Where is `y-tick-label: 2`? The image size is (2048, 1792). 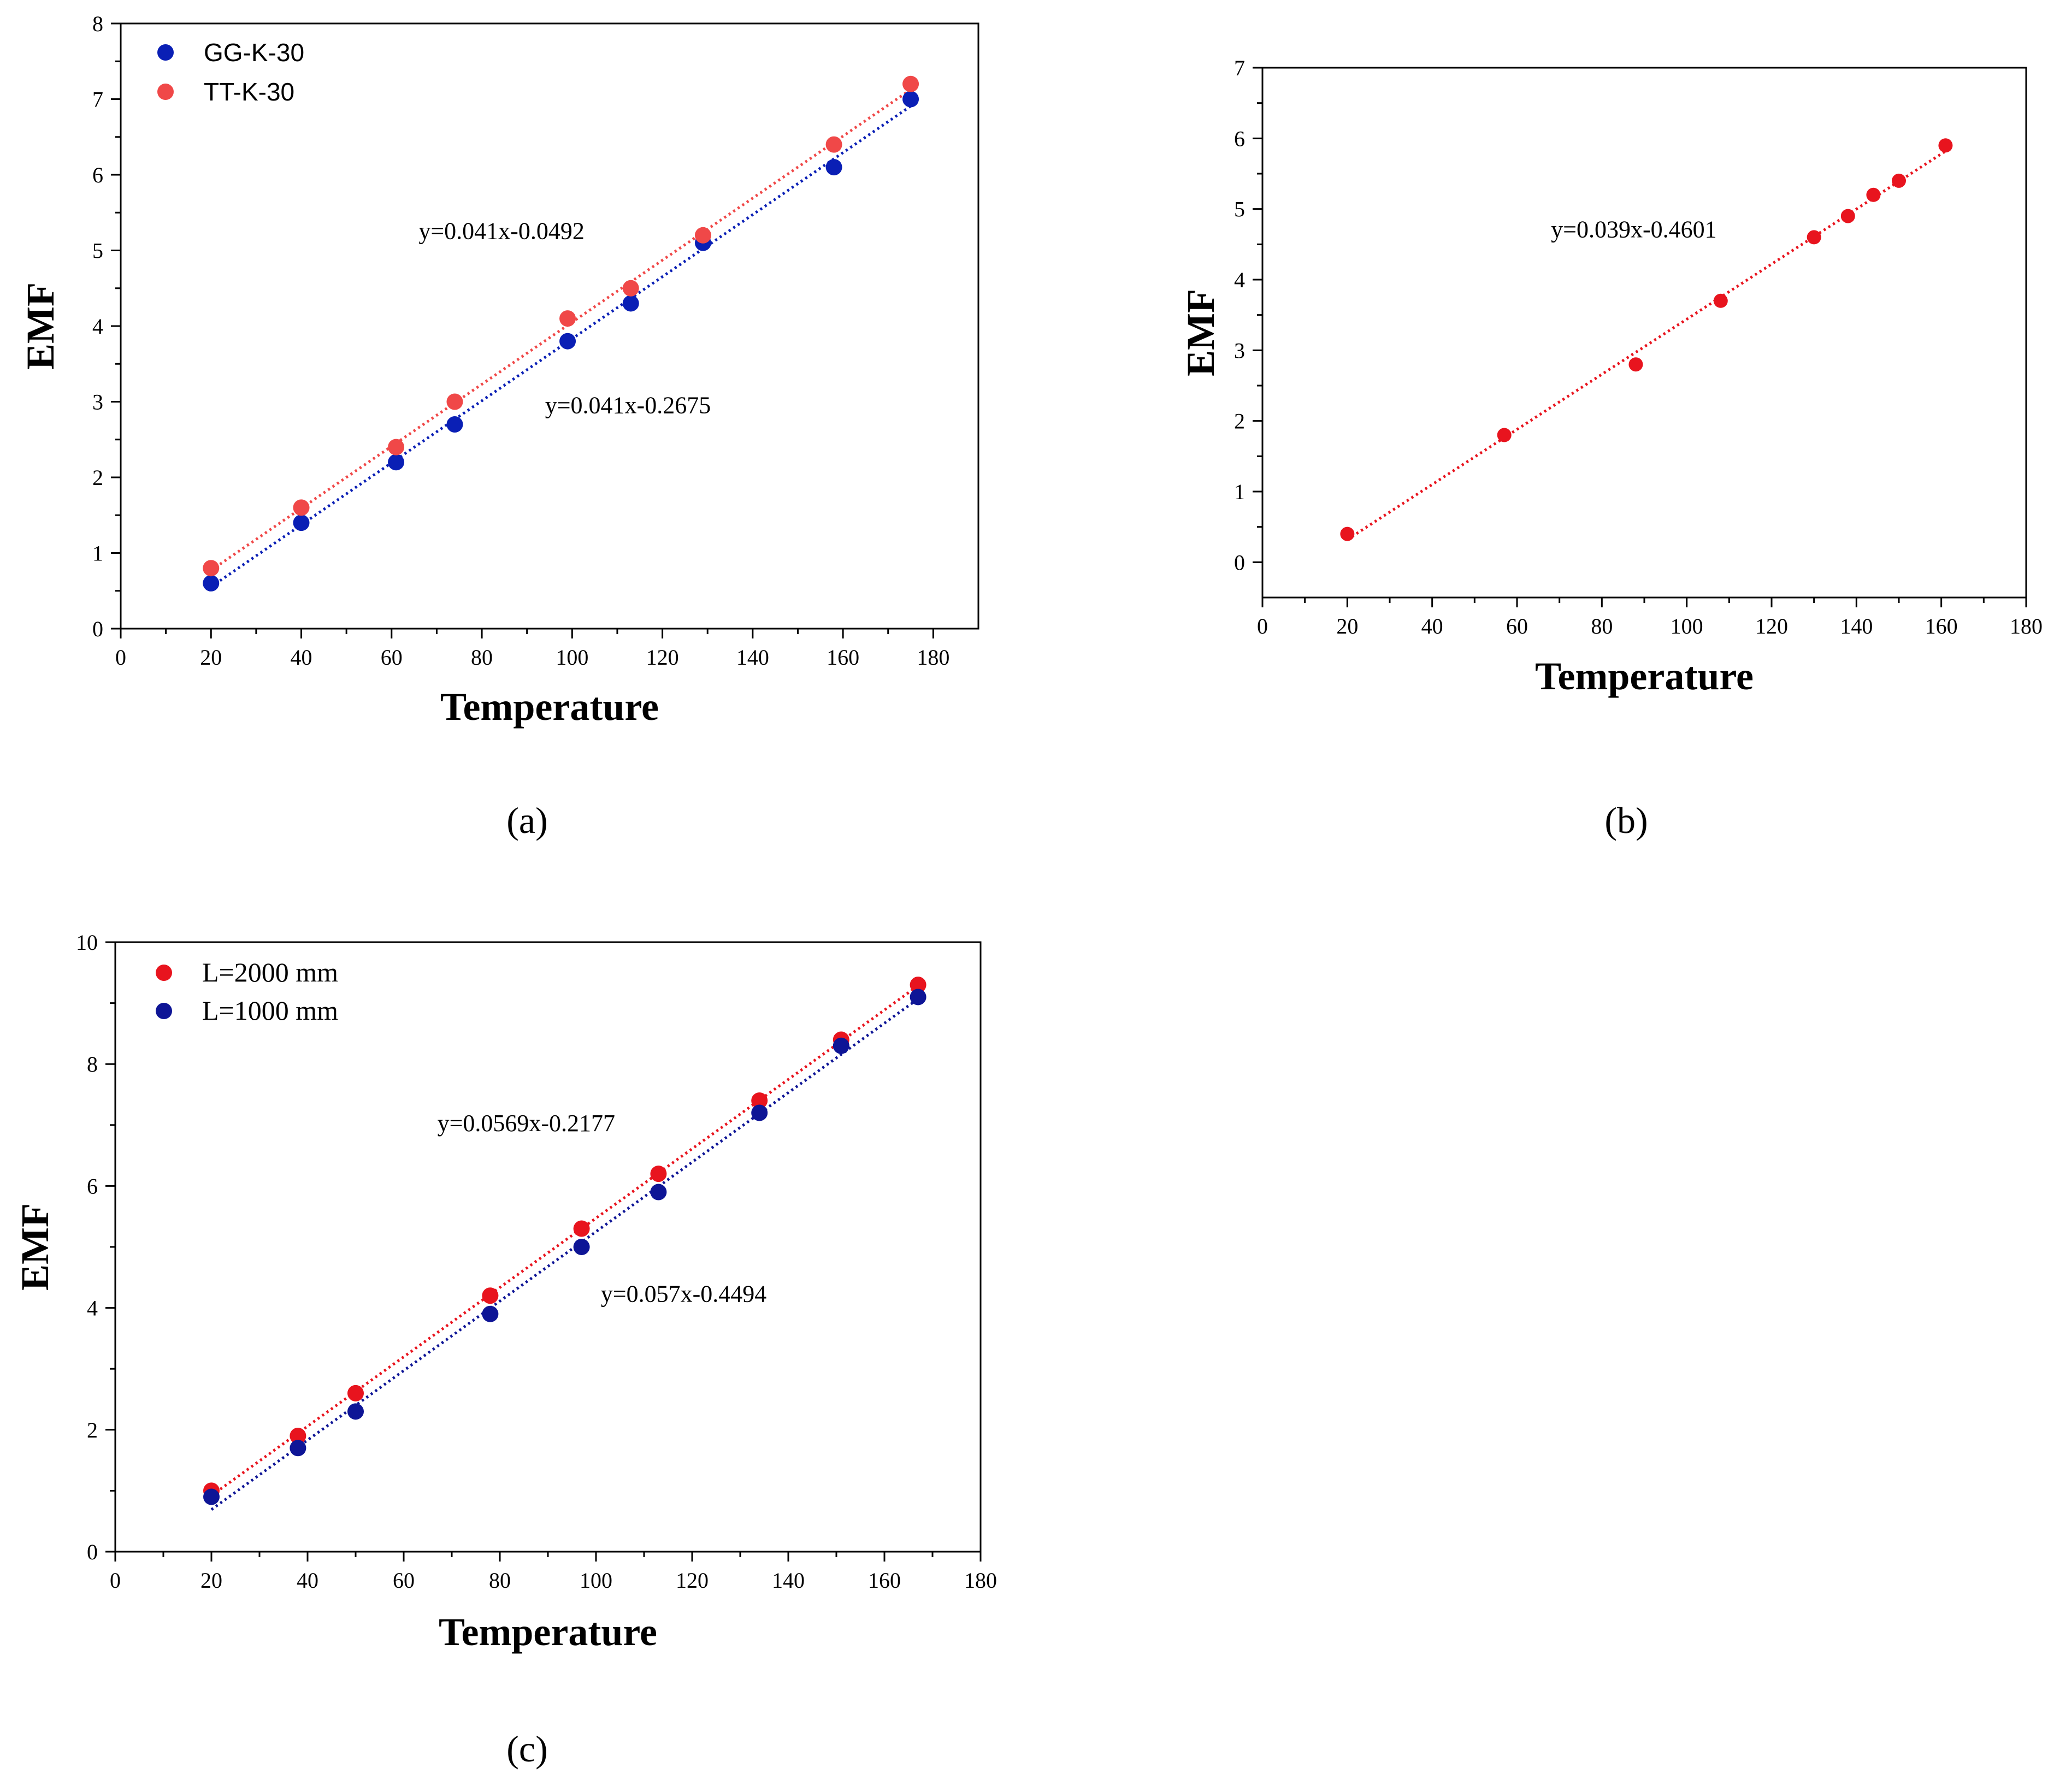 y-tick-label: 2 is located at coordinates (97, 477).